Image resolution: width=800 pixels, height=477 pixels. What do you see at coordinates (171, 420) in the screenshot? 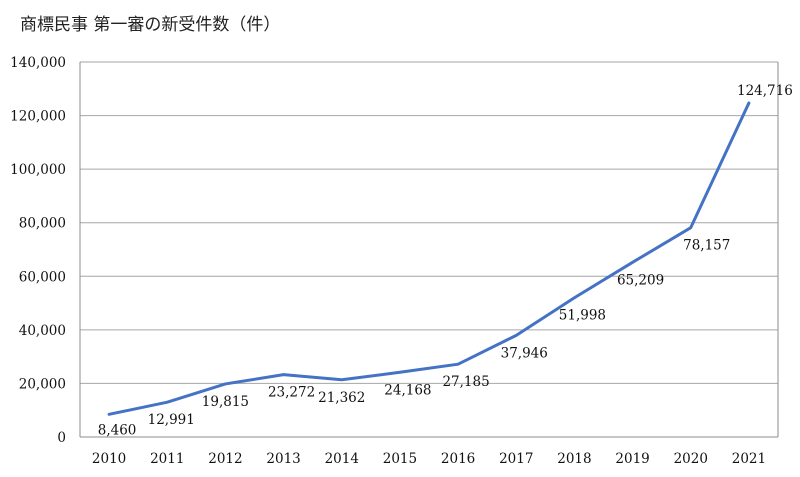
I see `data-label: 12,991` at bounding box center [171, 420].